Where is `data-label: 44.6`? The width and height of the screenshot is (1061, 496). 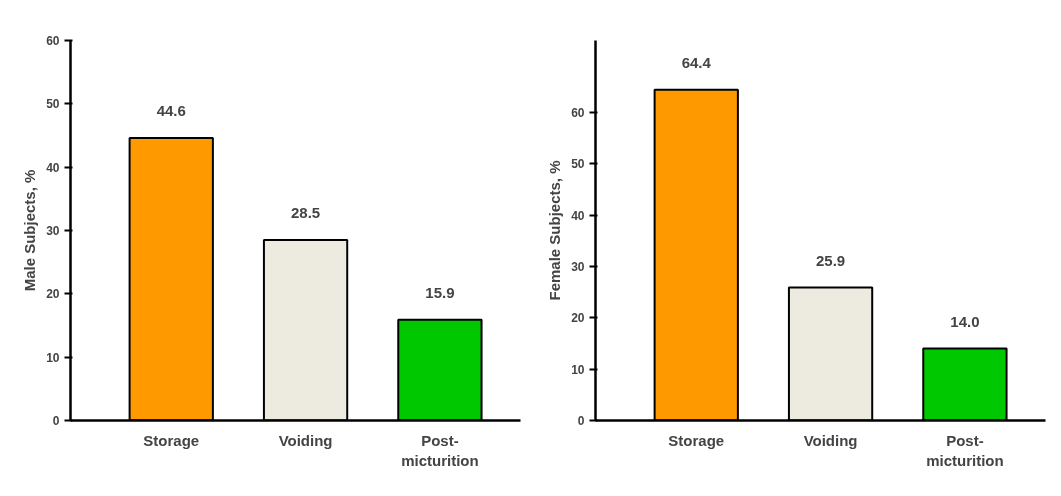 data-label: 44.6 is located at coordinates (171, 111).